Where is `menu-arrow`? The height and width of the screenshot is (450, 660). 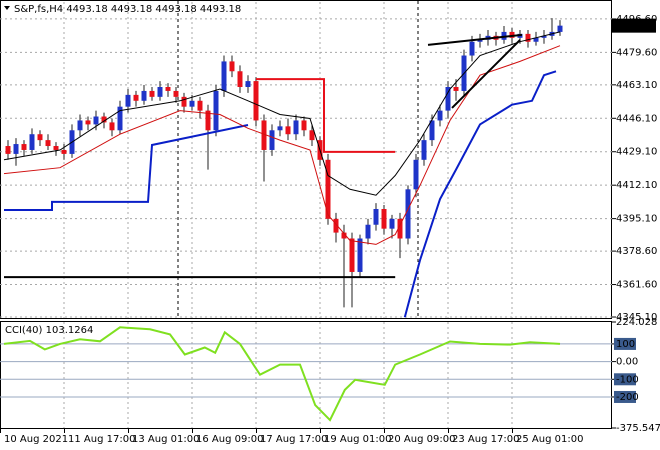
menu-arrow is located at coordinates (7, 8).